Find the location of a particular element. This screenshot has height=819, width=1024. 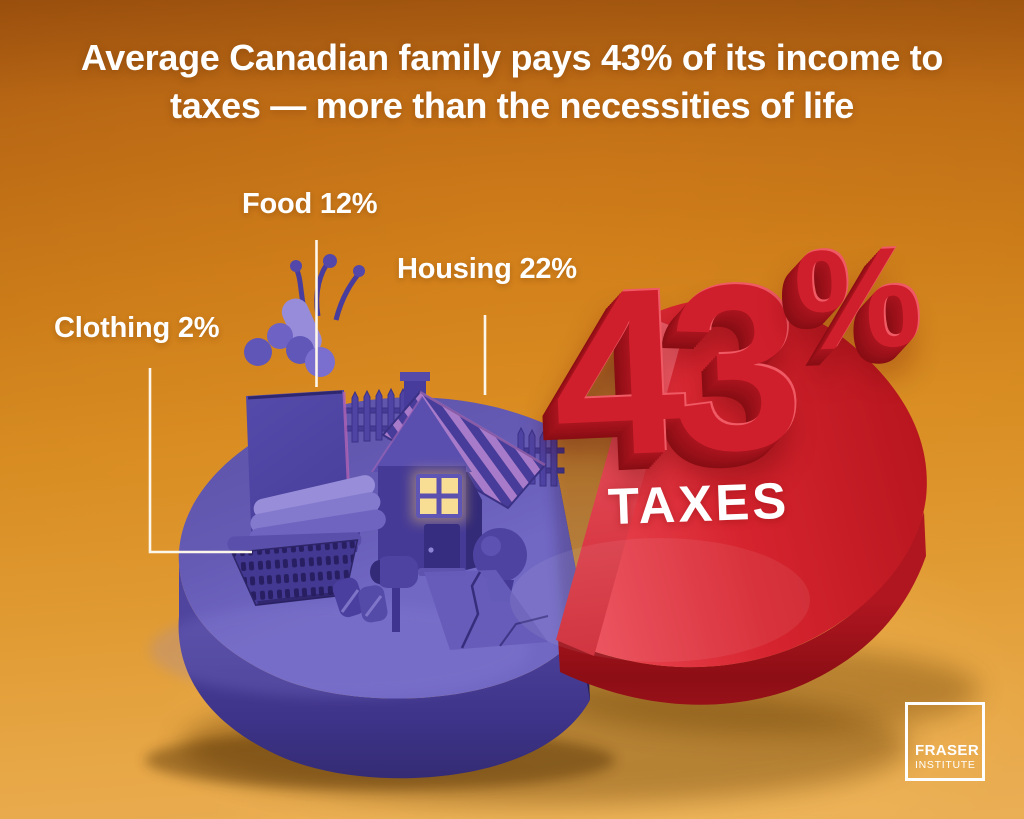

taxes-percent-value: 43 is located at coordinates (670, 370).